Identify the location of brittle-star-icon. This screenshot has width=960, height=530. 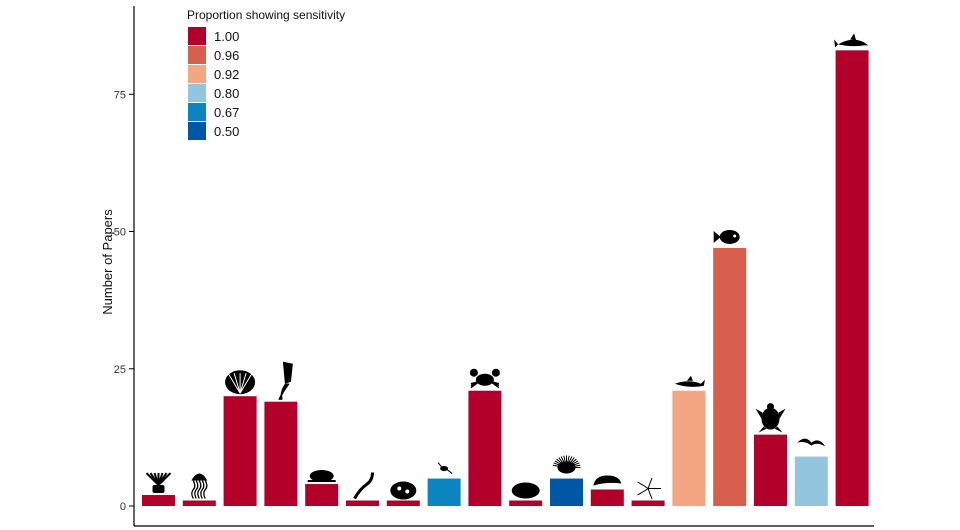
(649, 488).